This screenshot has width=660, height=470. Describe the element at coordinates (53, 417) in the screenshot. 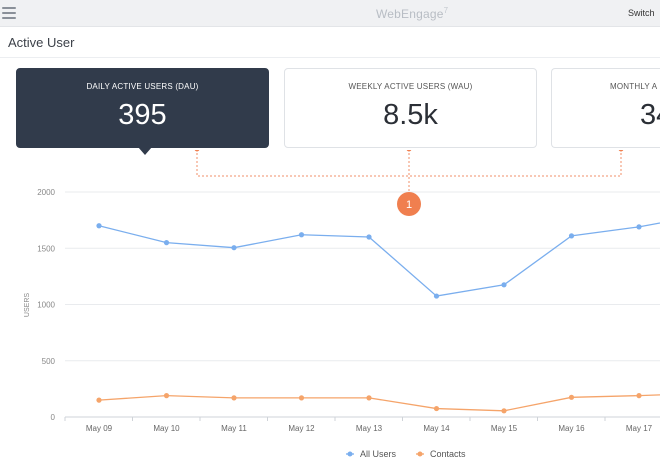

I see `y-tick-label: 0` at that location.